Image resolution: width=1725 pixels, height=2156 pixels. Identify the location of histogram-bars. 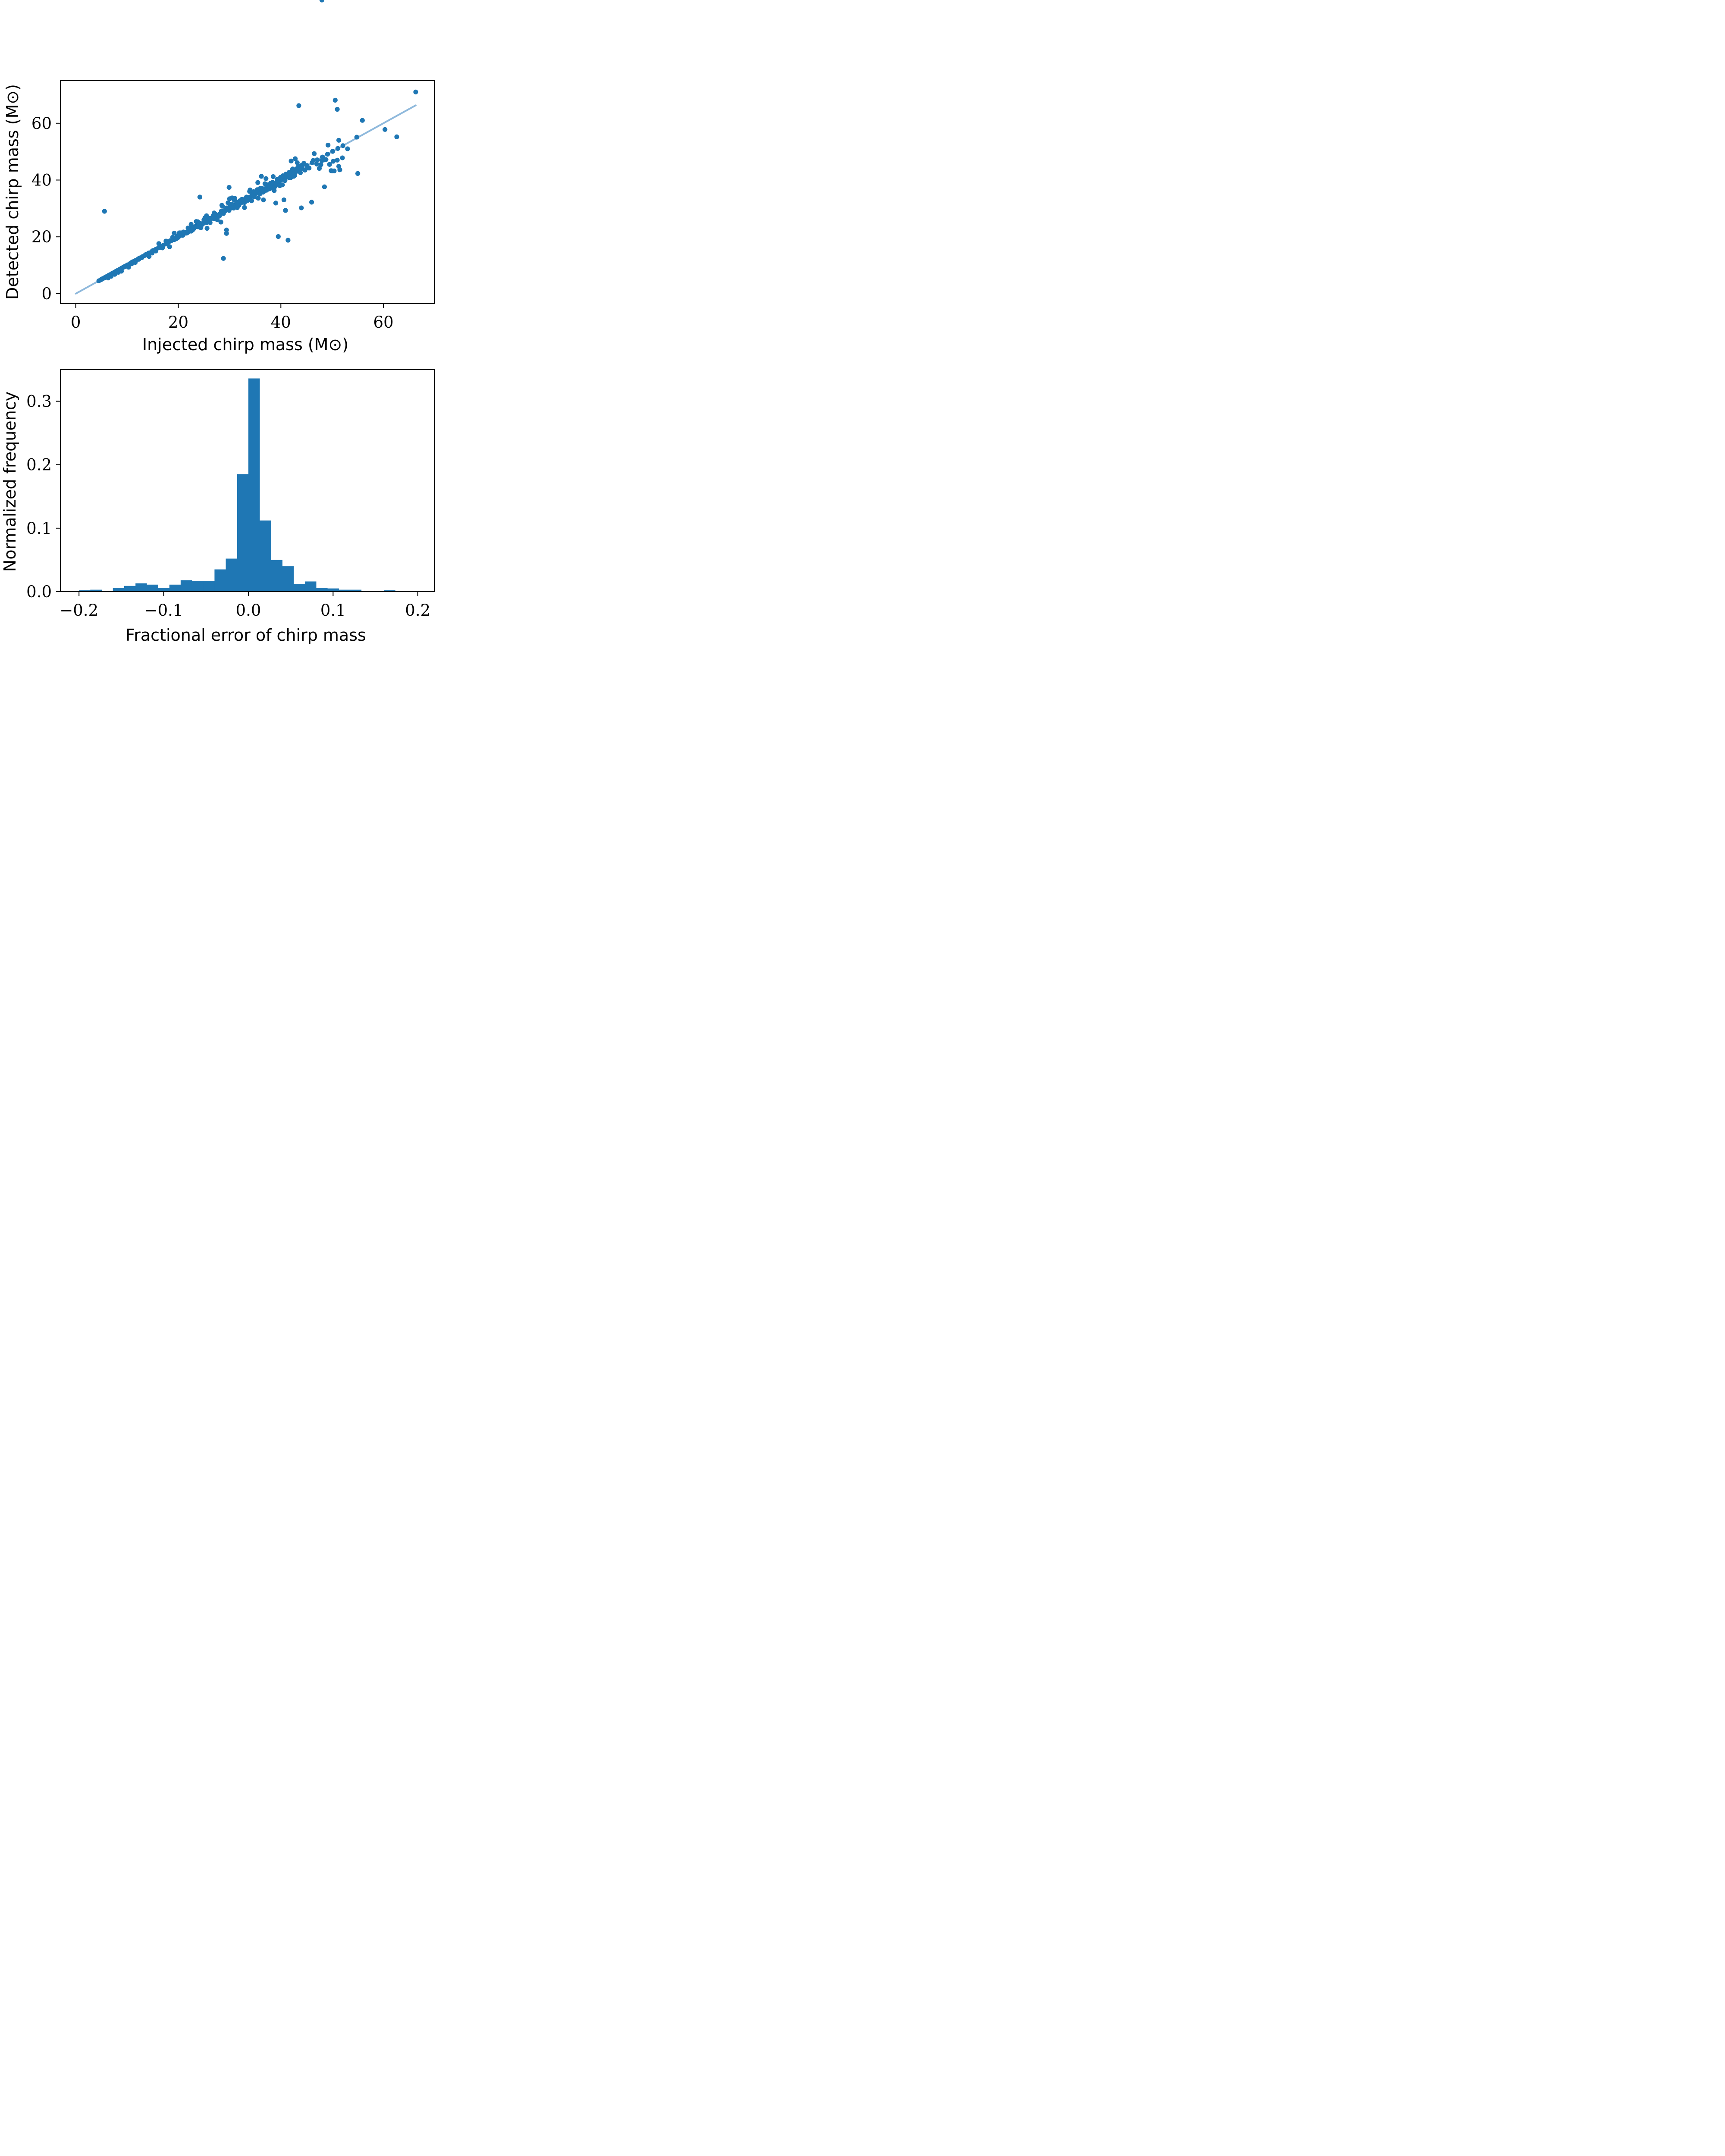
(248, 485).